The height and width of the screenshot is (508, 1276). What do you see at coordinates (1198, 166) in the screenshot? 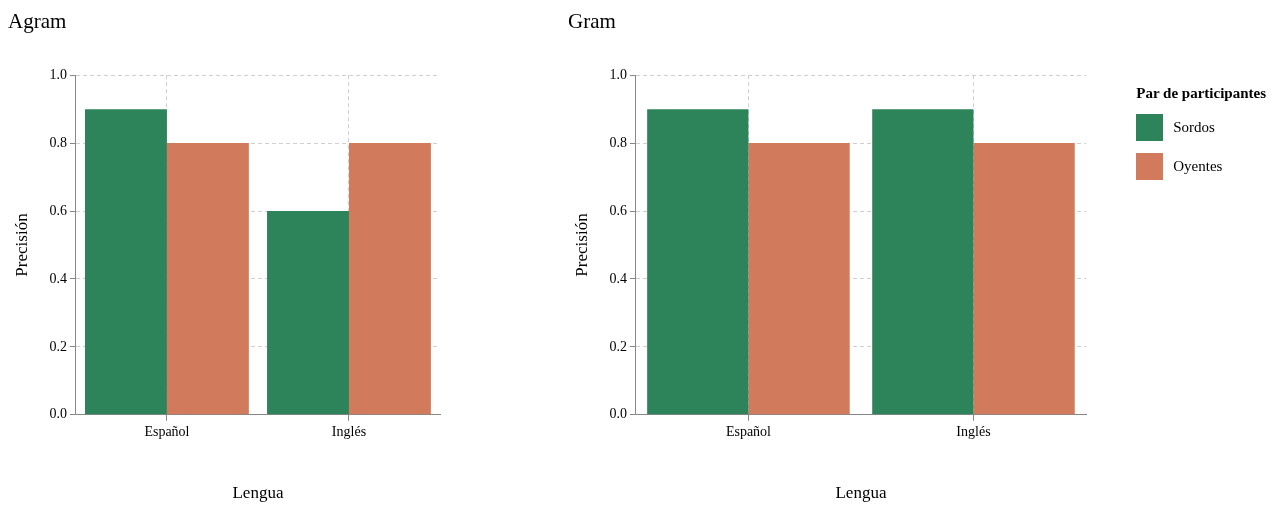
I see `legend-label: Oyentes` at bounding box center [1198, 166].